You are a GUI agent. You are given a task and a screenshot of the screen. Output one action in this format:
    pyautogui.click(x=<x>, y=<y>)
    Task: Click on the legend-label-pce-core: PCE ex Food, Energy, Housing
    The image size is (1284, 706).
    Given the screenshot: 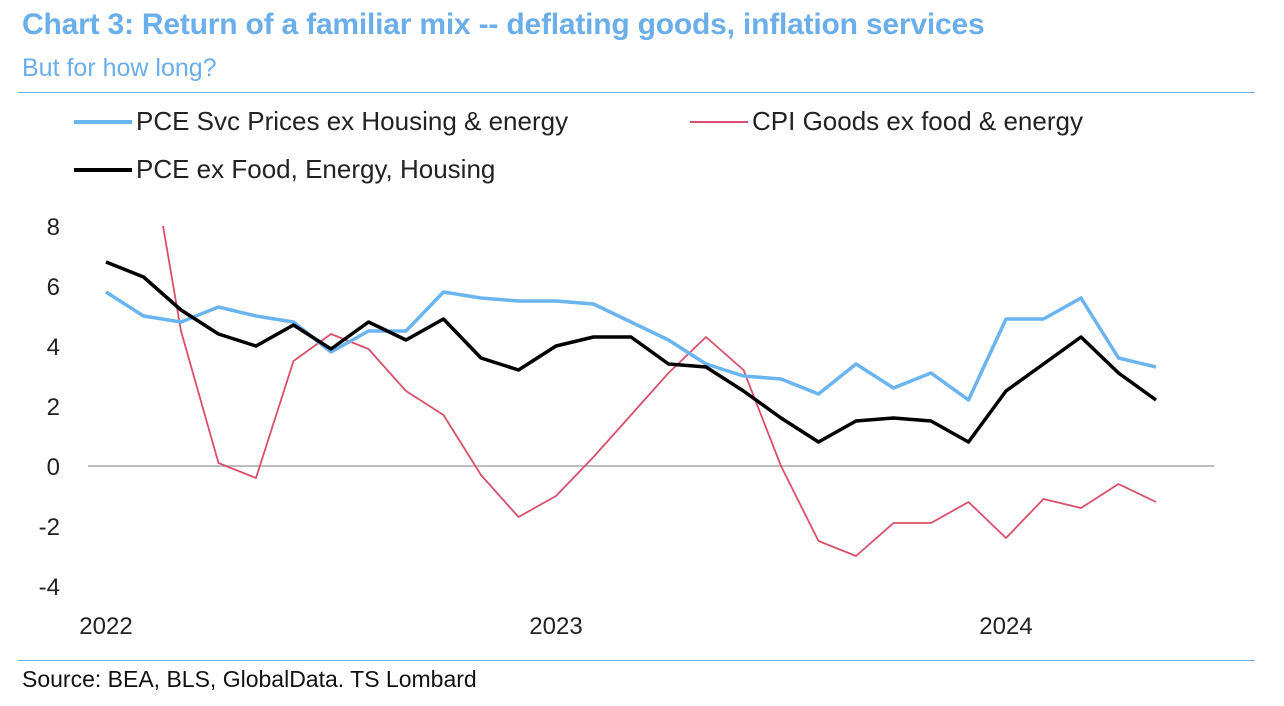 What is the action you would take?
    pyautogui.click(x=316, y=169)
    